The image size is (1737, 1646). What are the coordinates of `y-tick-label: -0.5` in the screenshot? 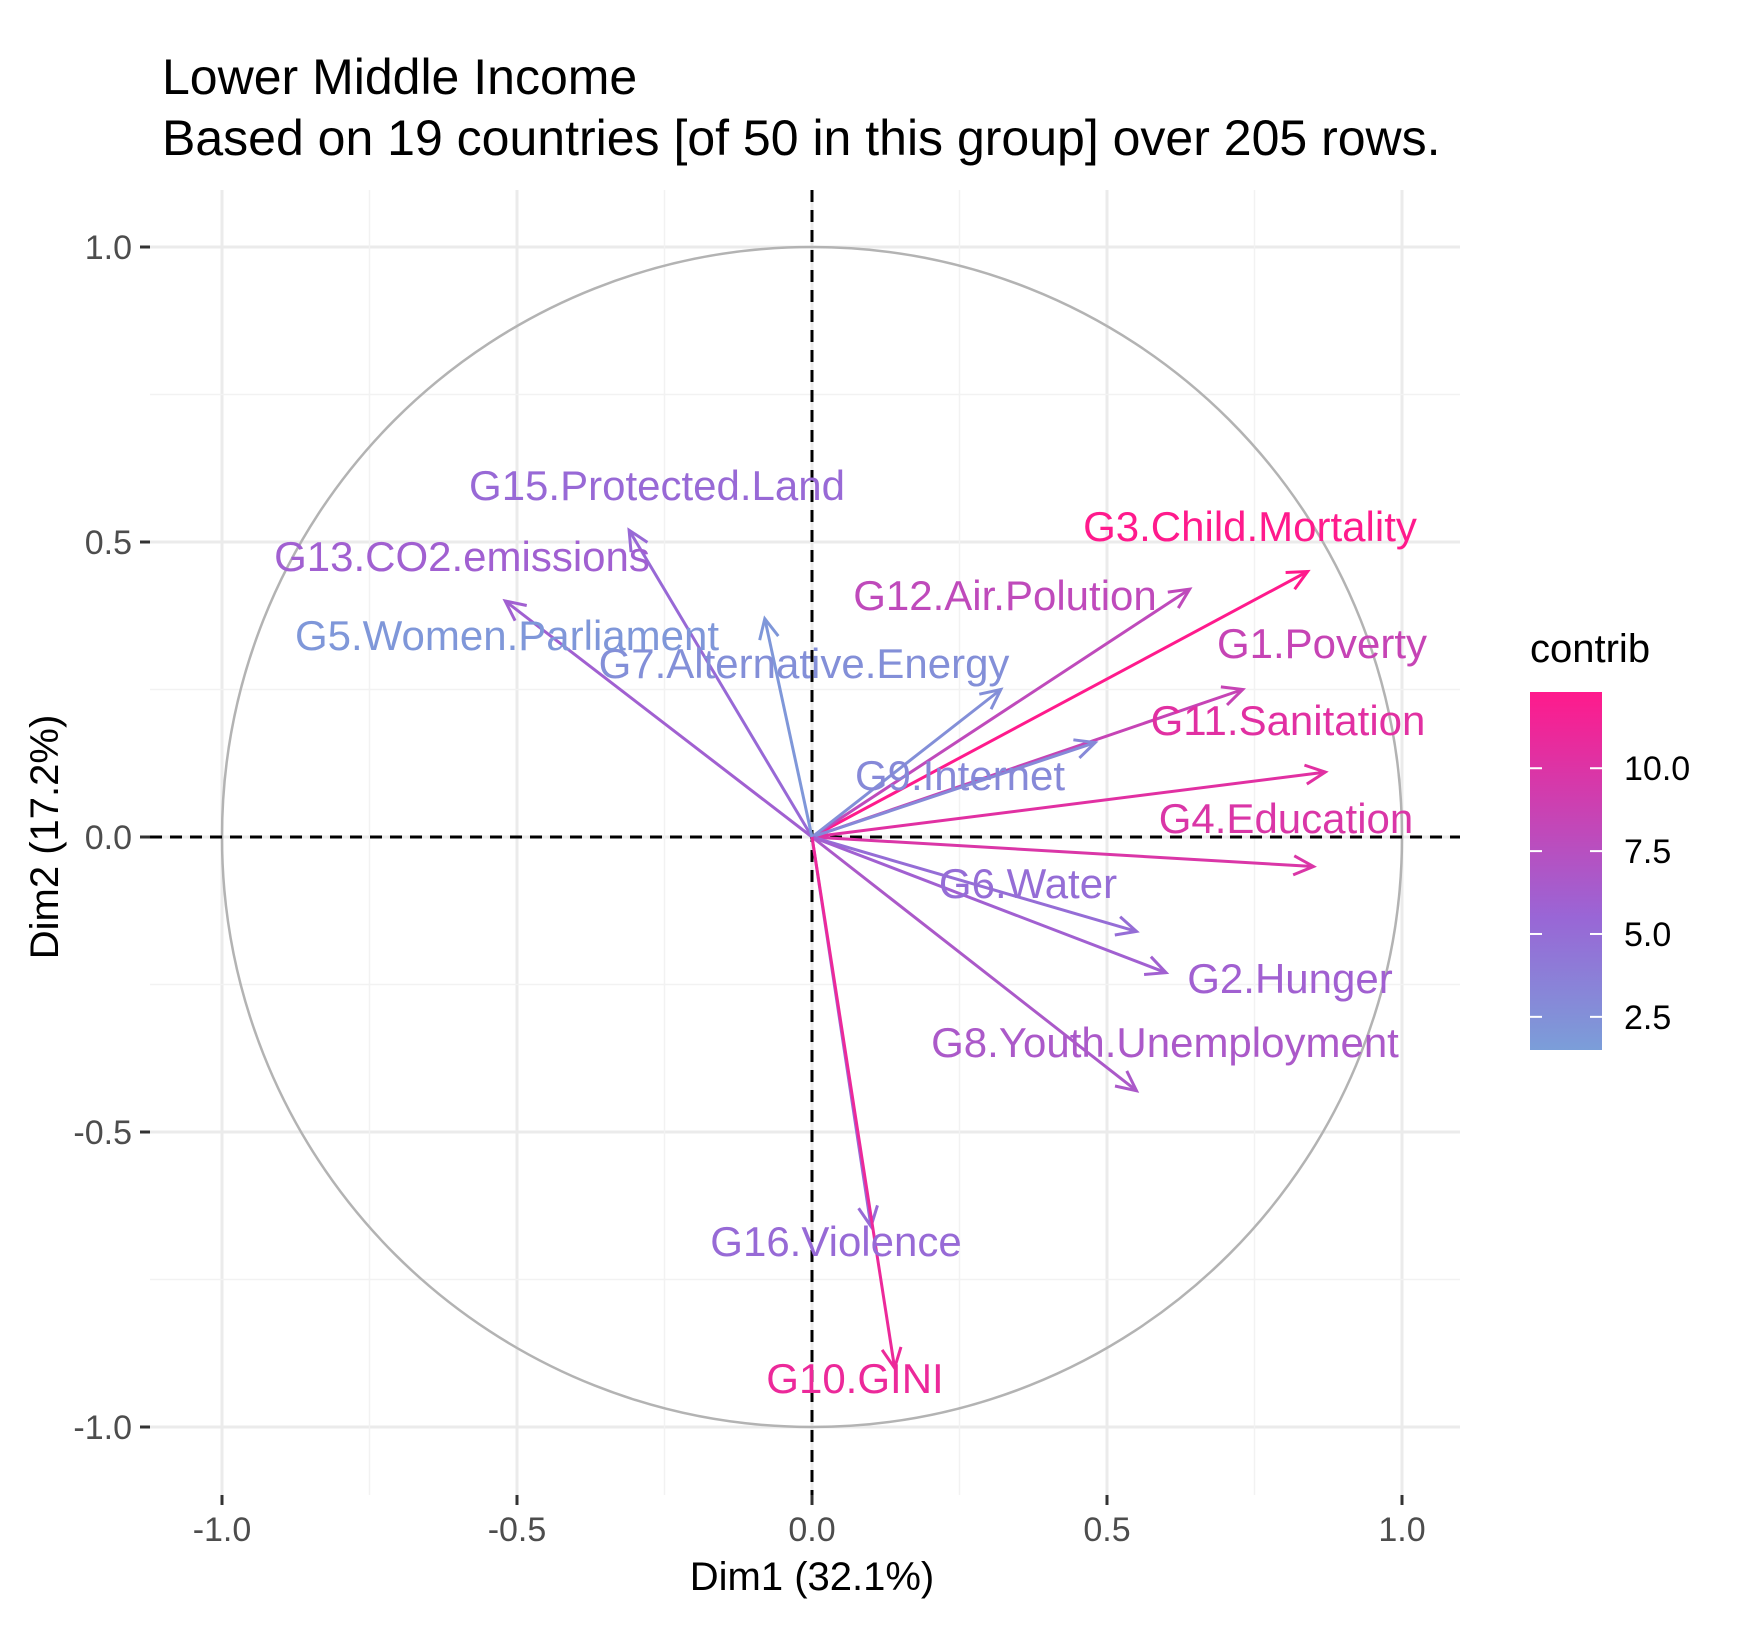 It's located at (102, 1133).